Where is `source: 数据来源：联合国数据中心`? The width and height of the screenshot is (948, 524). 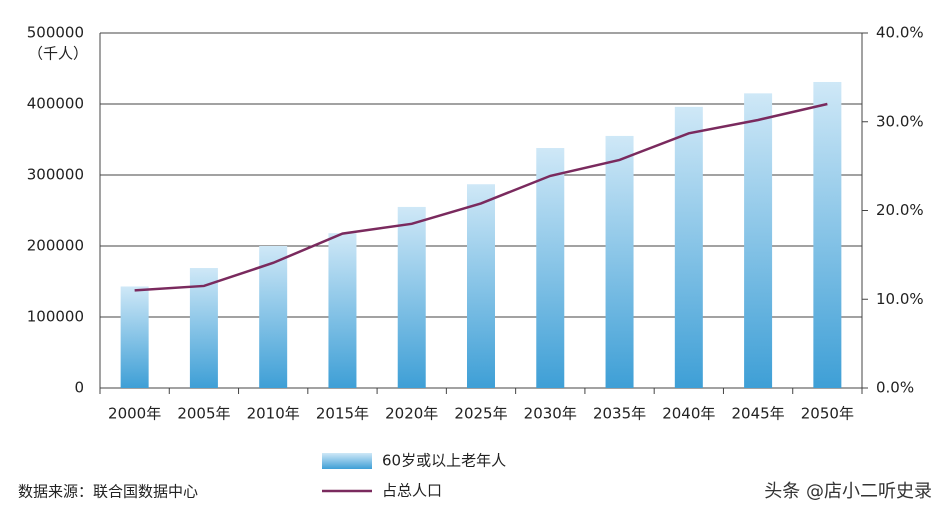
source: 数据来源：联合国数据中心 is located at coordinates (108, 492).